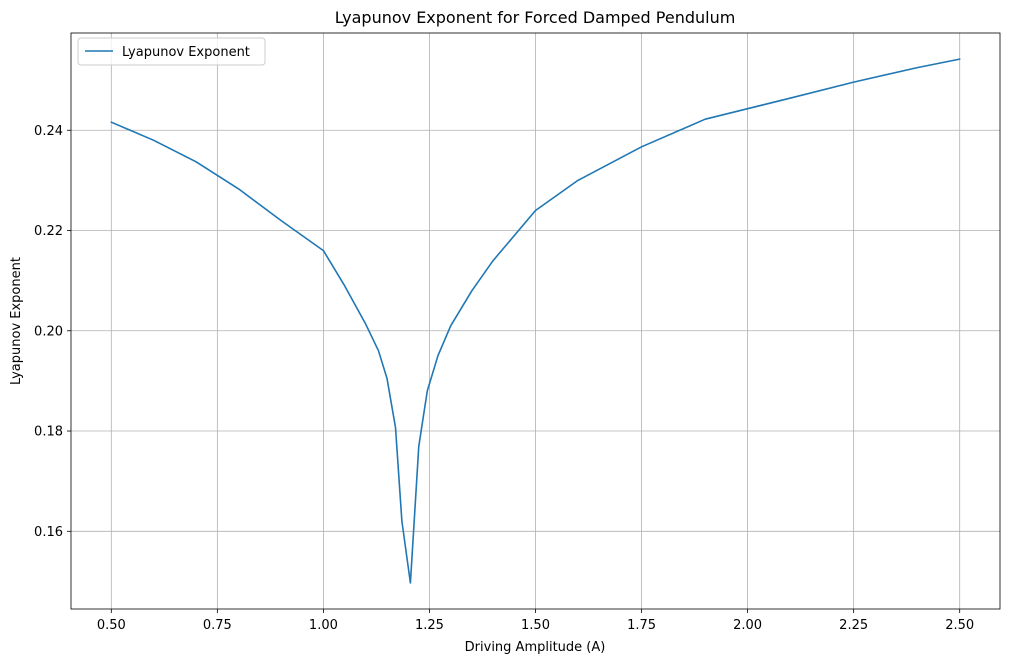  What do you see at coordinates (323, 625) in the screenshot?
I see `x-tick-label: 1.00` at bounding box center [323, 625].